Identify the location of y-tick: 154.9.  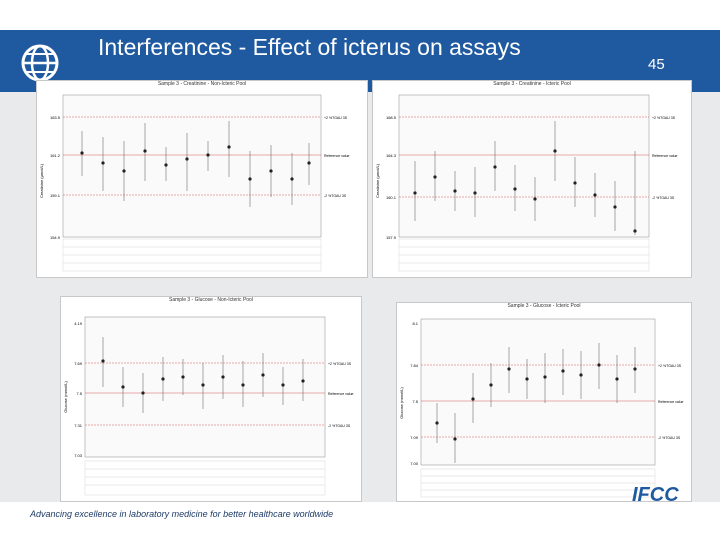
(55, 237).